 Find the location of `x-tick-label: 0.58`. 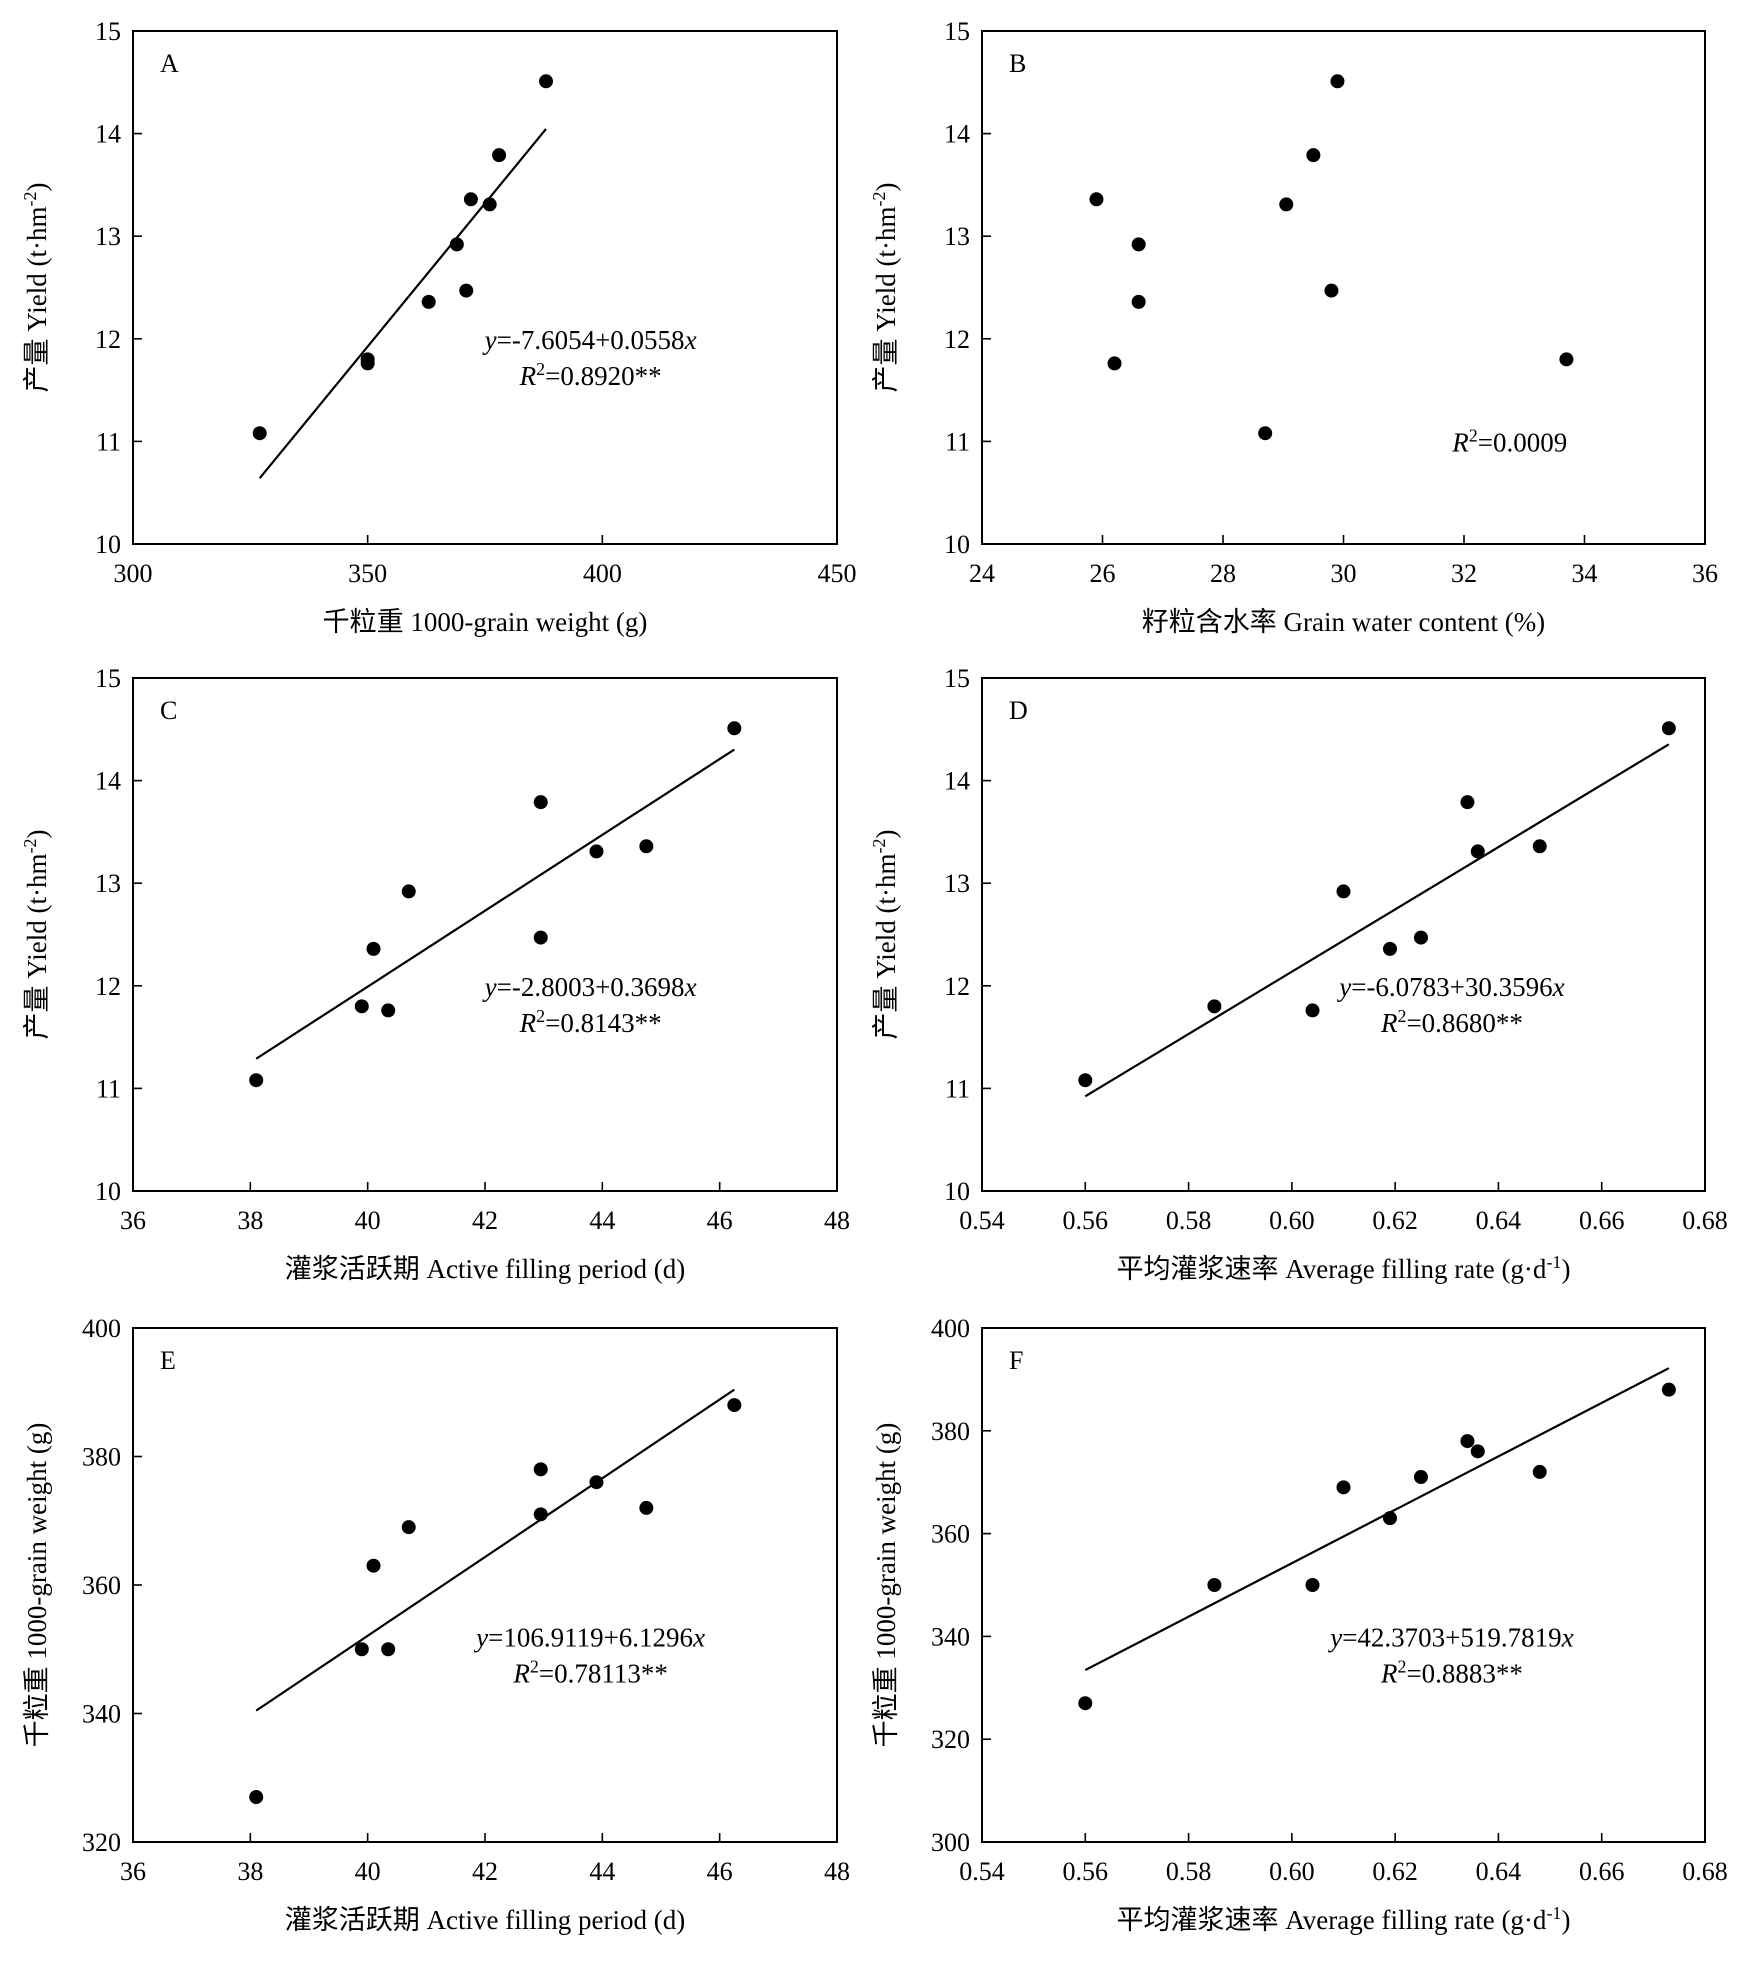

x-tick-label: 0.58 is located at coordinates (1189, 1871).